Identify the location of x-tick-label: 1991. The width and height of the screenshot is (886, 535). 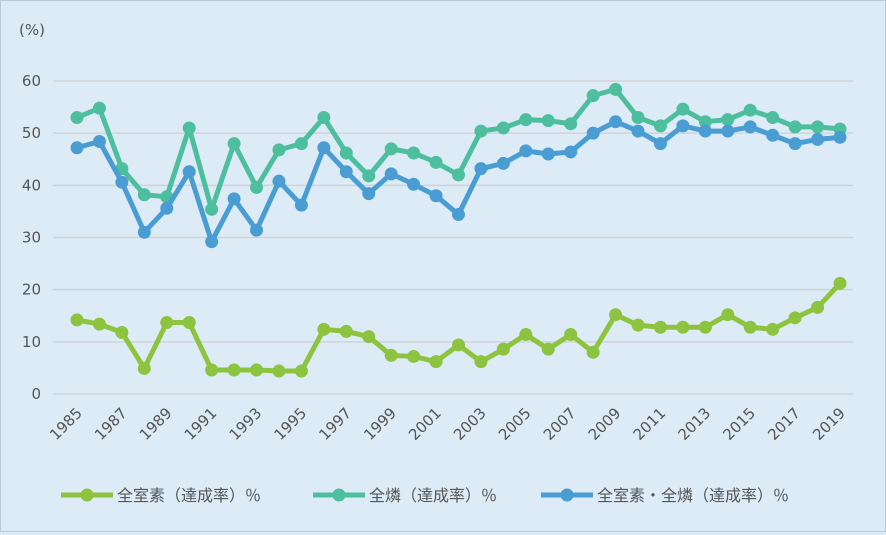
(201, 424).